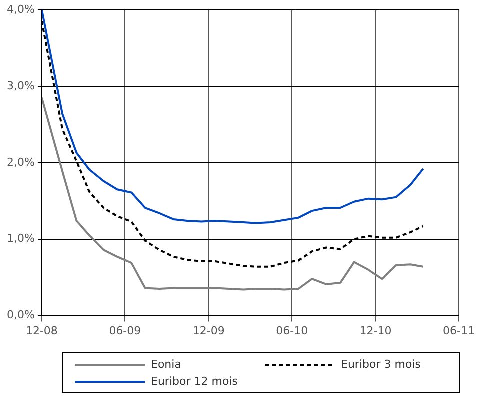  What do you see at coordinates (42, 331) in the screenshot?
I see `x-tick-label: 12-08` at bounding box center [42, 331].